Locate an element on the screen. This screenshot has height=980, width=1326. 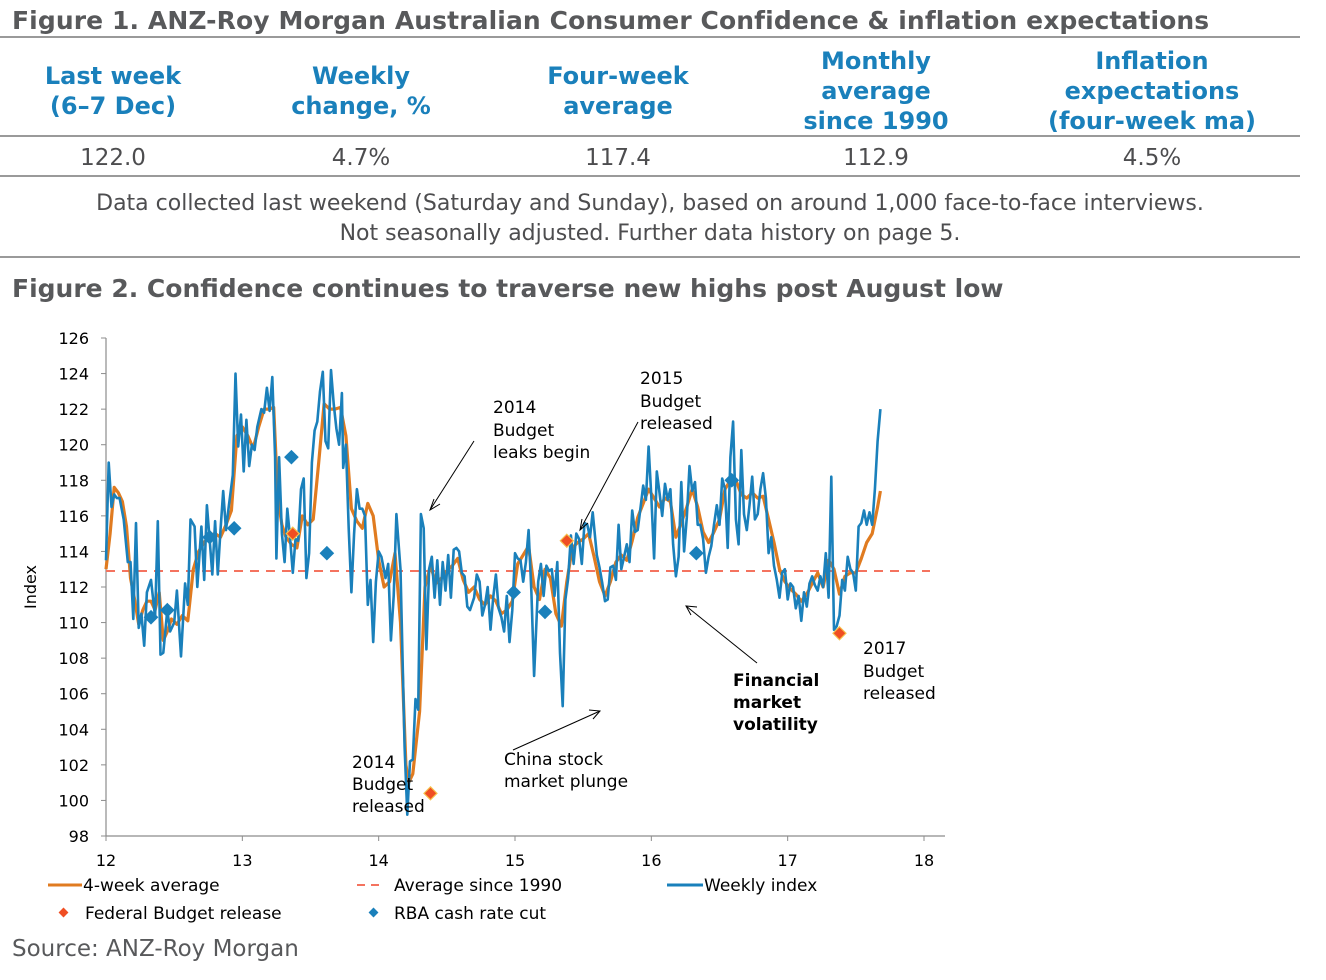
annotation-2017-line1: 2017 is located at coordinates (884, 649).